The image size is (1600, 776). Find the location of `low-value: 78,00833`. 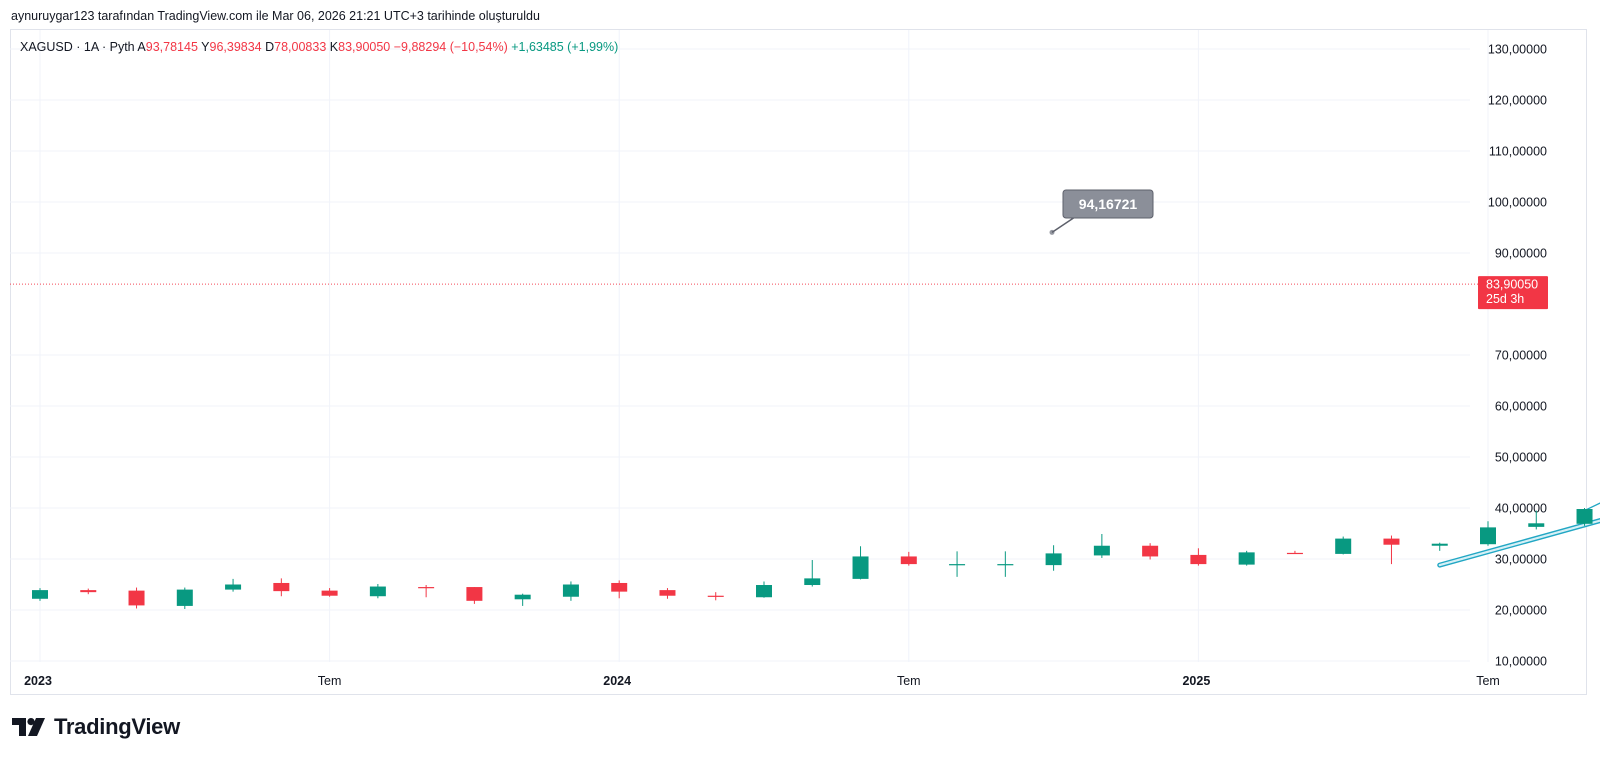

low-value: 78,00833 is located at coordinates (300, 47).